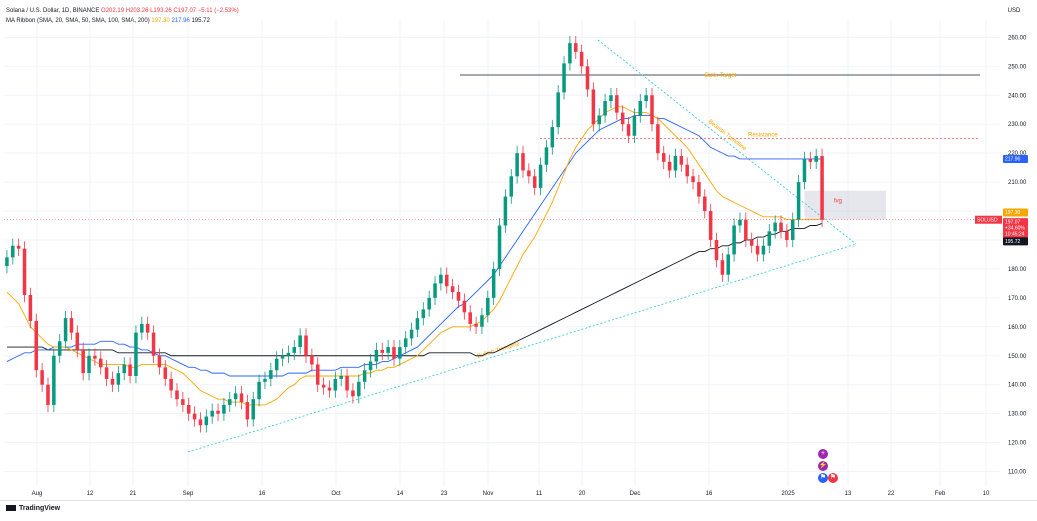 The width and height of the screenshot is (1037, 521). Describe the element at coordinates (823, 466) in the screenshot. I see `event-icon-2: ⚡` at that location.